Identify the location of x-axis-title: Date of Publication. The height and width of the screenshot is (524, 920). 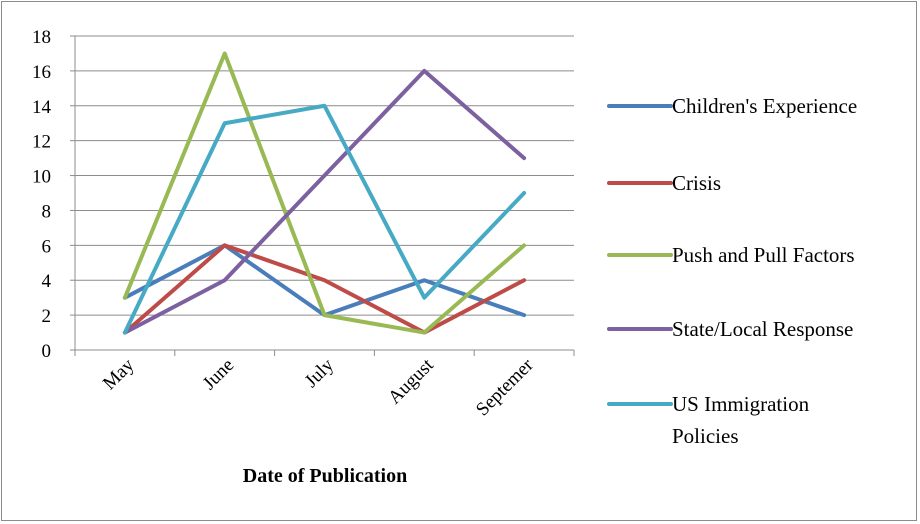
(325, 476).